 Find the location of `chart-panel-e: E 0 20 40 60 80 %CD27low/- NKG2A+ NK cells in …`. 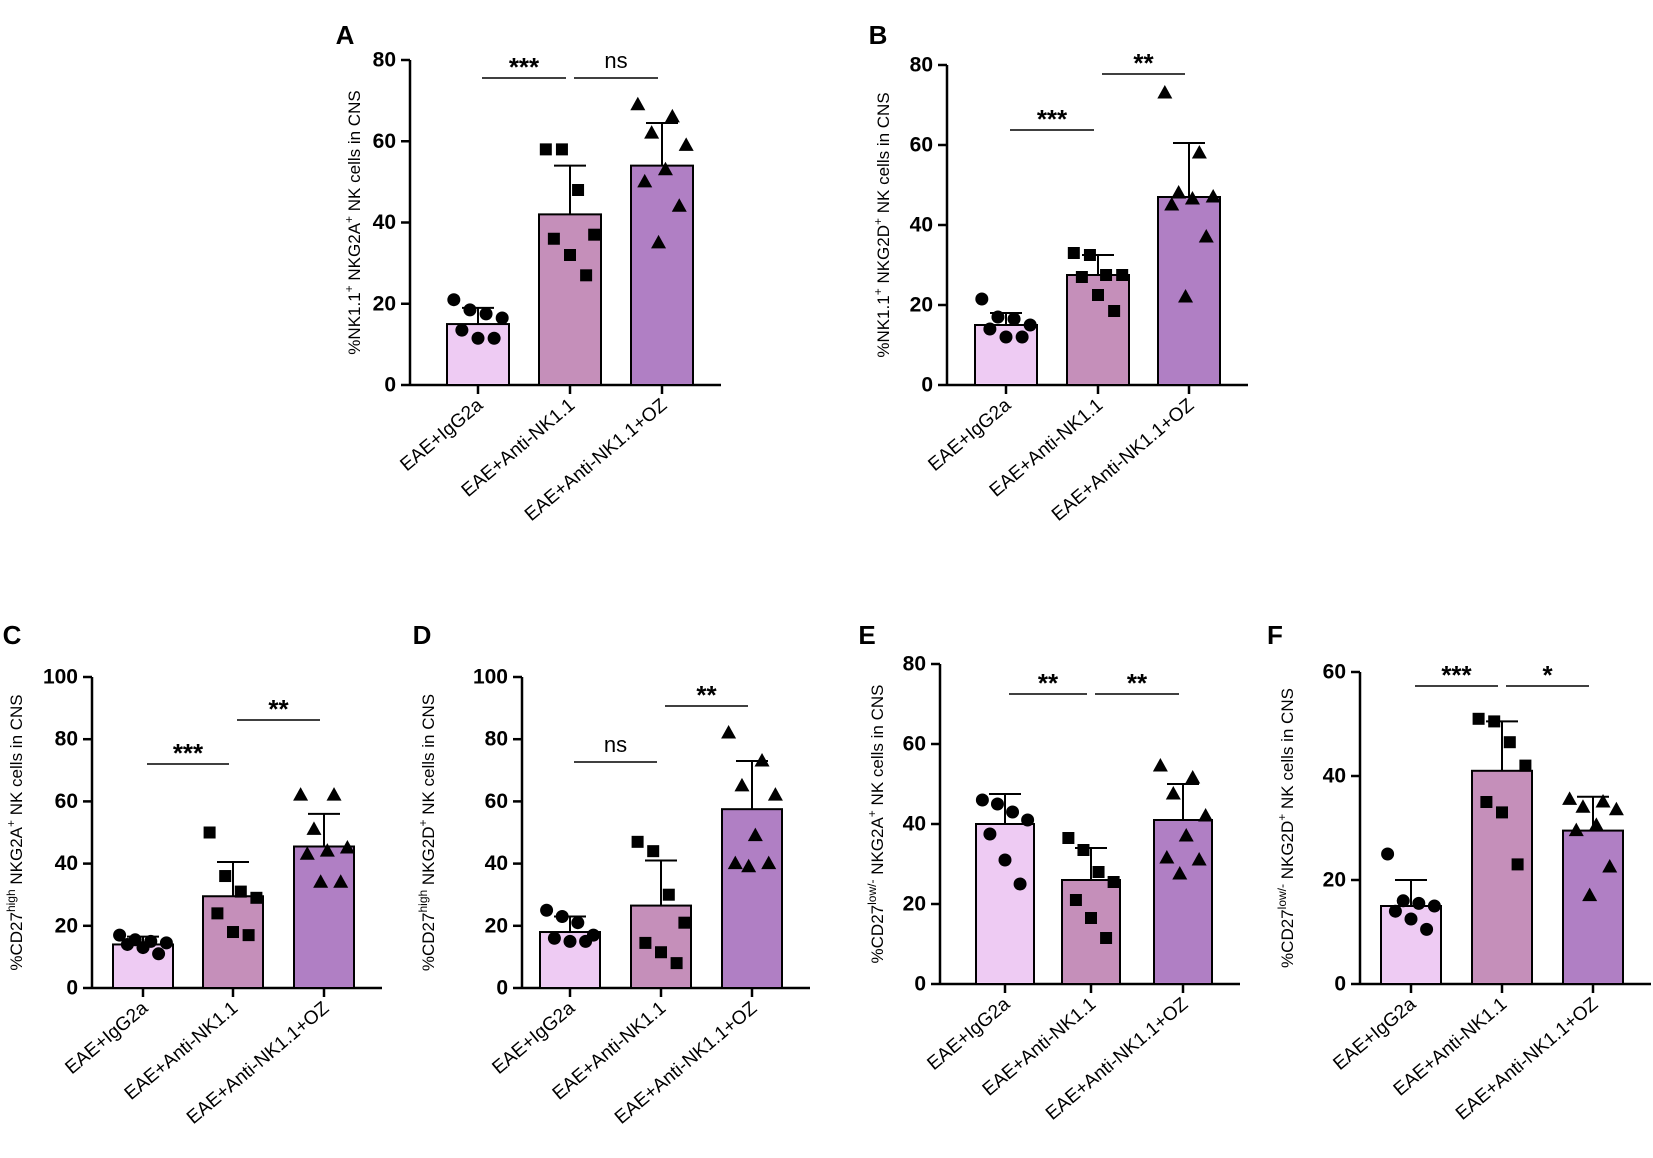

chart-panel-e: E 0 20 40 60 80 %CD27low/- NKG2A+ NK cells in … is located at coordinates (1049, 872).